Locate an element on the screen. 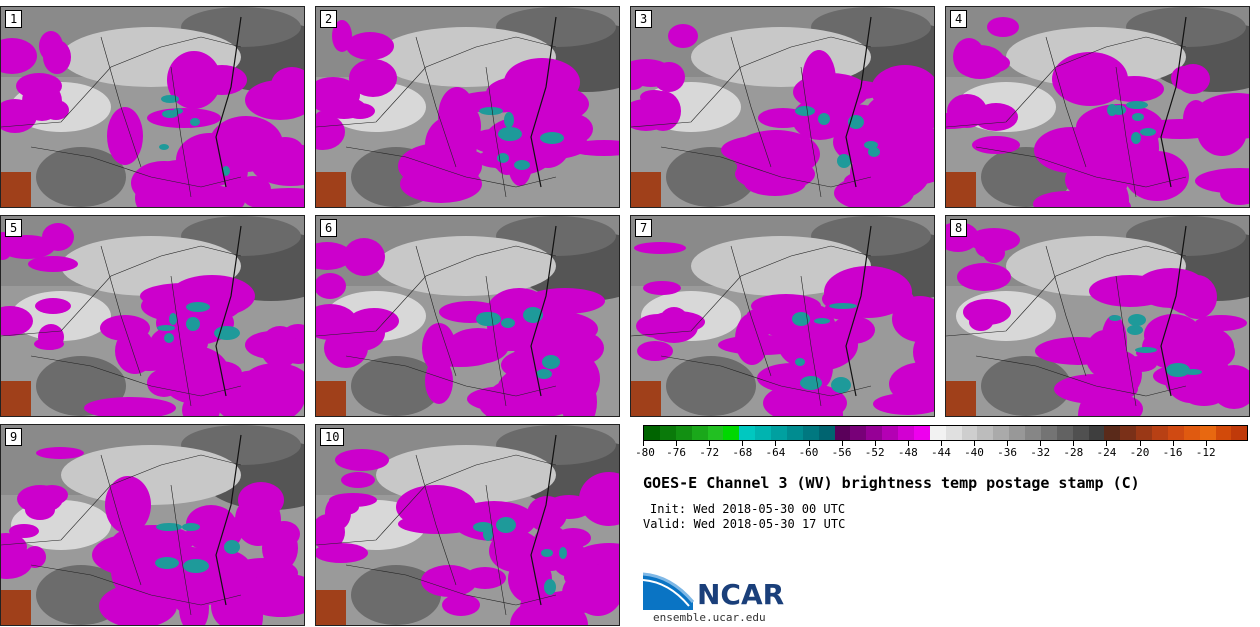 This screenshot has width=1260, height=627. colorbar-tick-label: -20 is located at coordinates (1139, 452).